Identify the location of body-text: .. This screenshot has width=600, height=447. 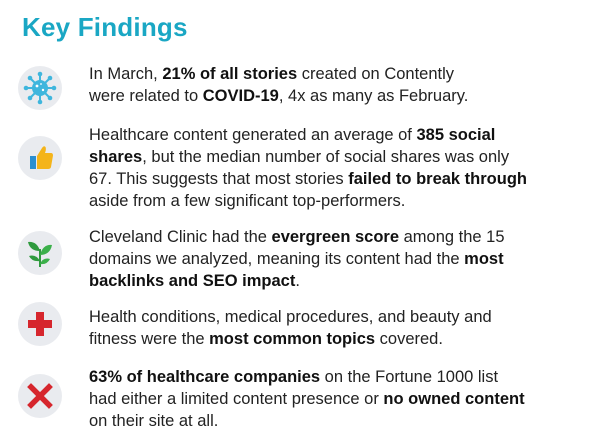
(297, 281).